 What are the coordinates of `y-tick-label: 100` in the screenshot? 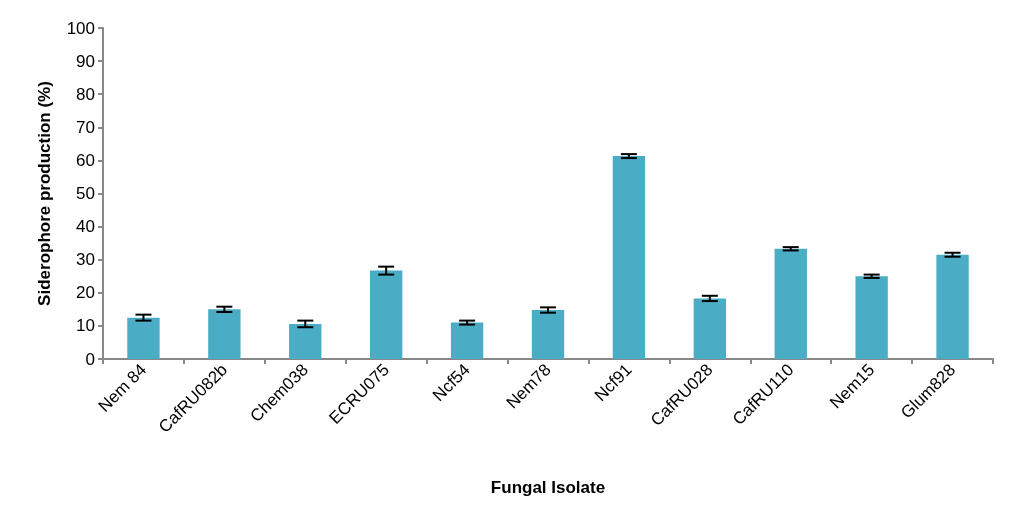 It's located at (80, 28).